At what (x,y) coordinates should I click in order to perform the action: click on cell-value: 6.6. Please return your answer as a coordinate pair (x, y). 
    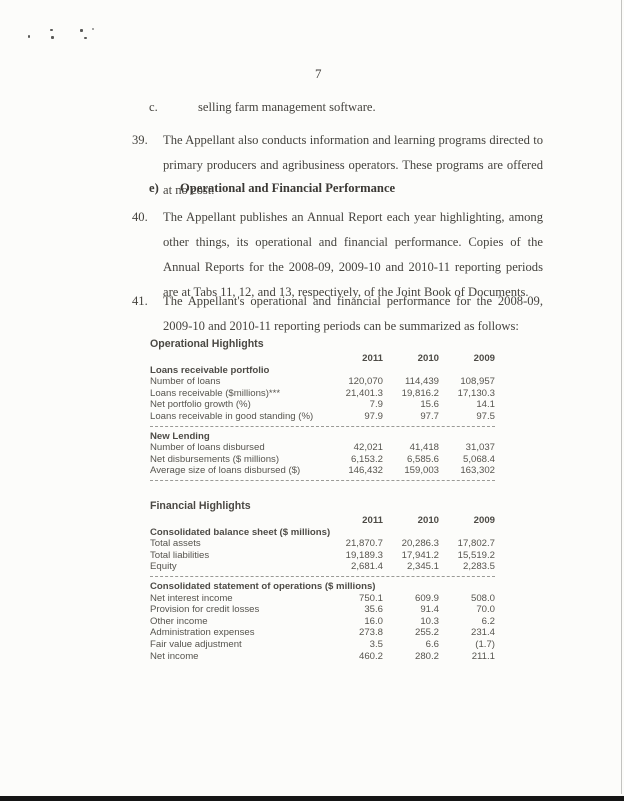
    Looking at the image, I should click on (432, 644).